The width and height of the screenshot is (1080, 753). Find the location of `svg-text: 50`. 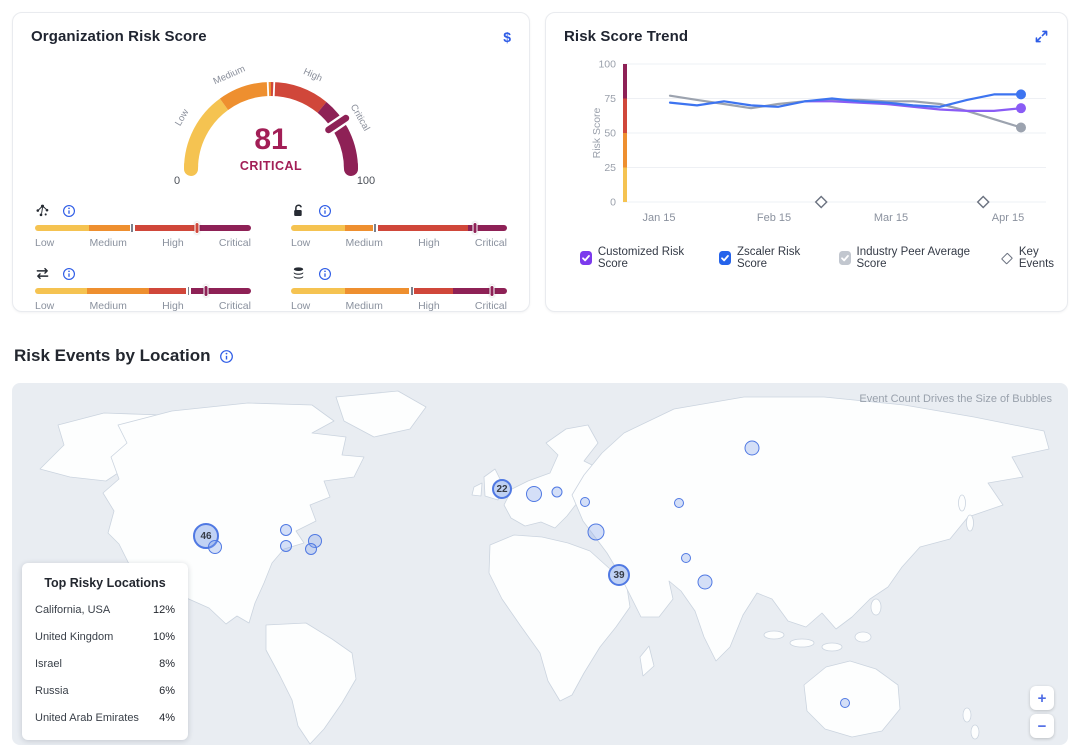

svg-text: 50 is located at coordinates (610, 134).